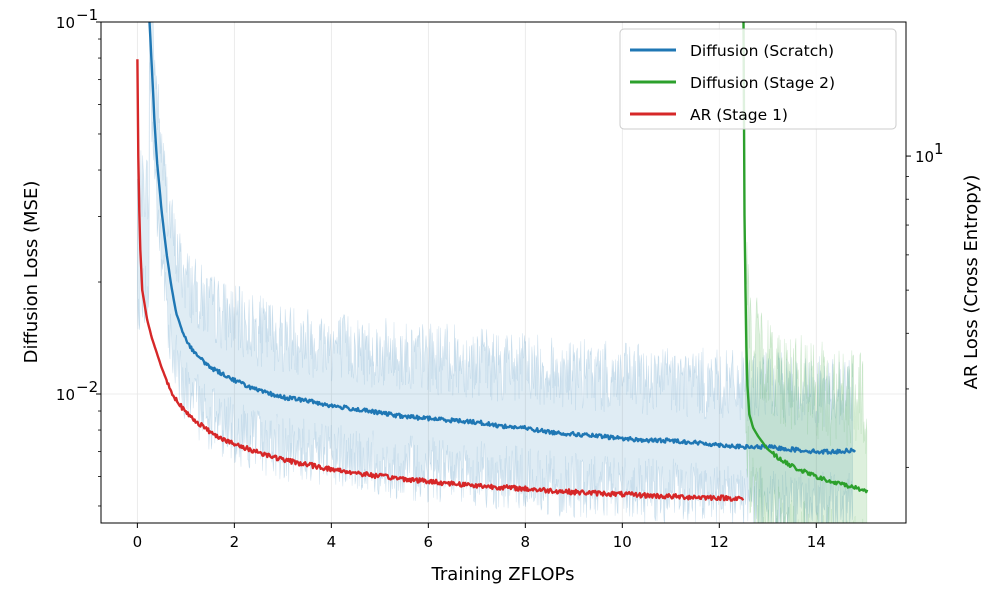 Image resolution: width=996 pixels, height=598 pixels. Describe the element at coordinates (235, 542) in the screenshot. I see `x-tick-label: 2` at that location.